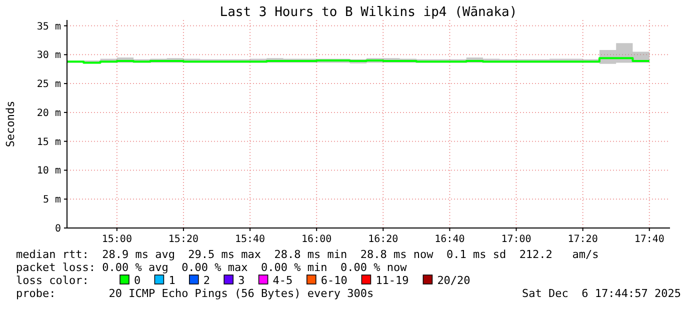 The height and width of the screenshot is (310, 697). Describe the element at coordinates (516, 239) in the screenshot. I see `x-tick-label: 17:00` at that location.